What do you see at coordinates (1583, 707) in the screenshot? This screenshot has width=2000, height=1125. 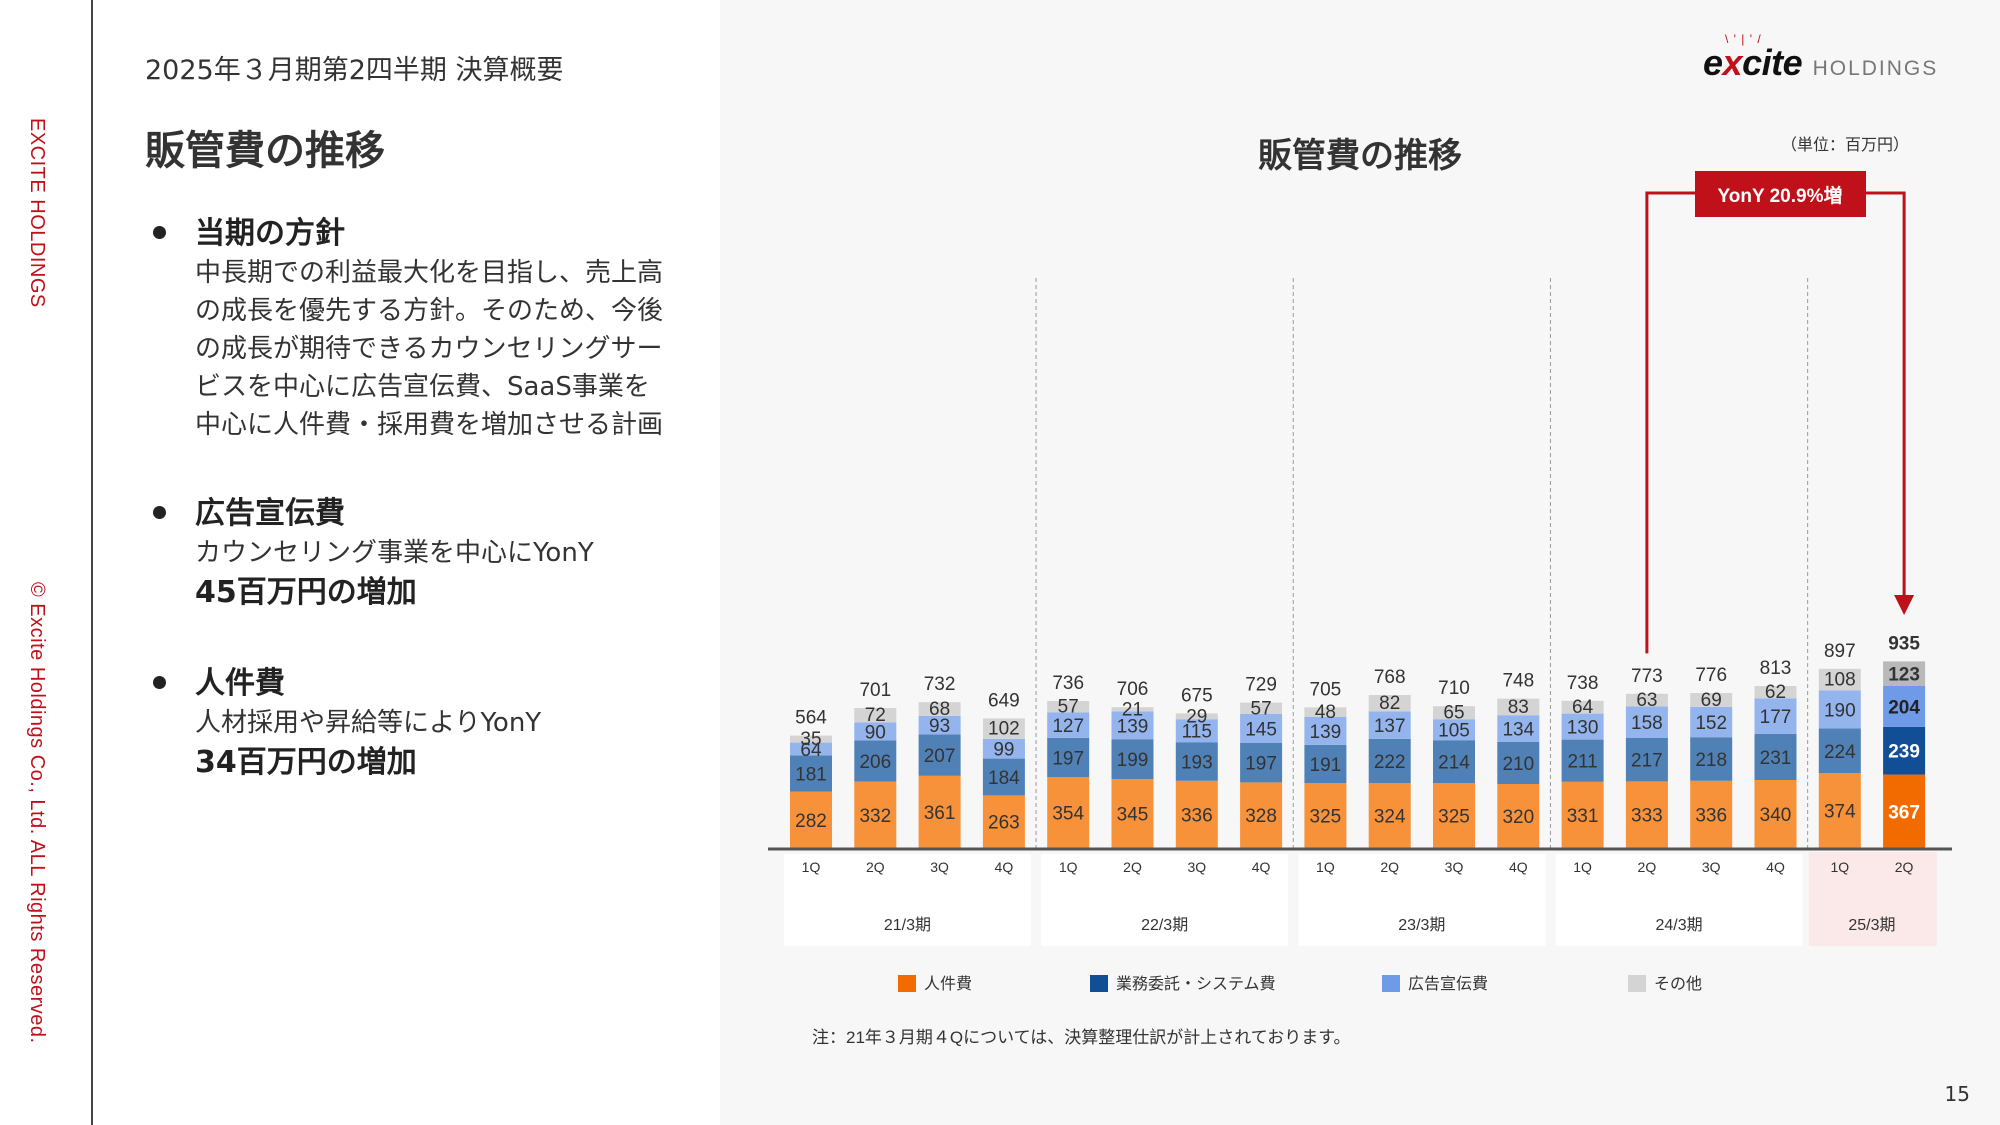 I see `bar-segment-label: 64` at bounding box center [1583, 707].